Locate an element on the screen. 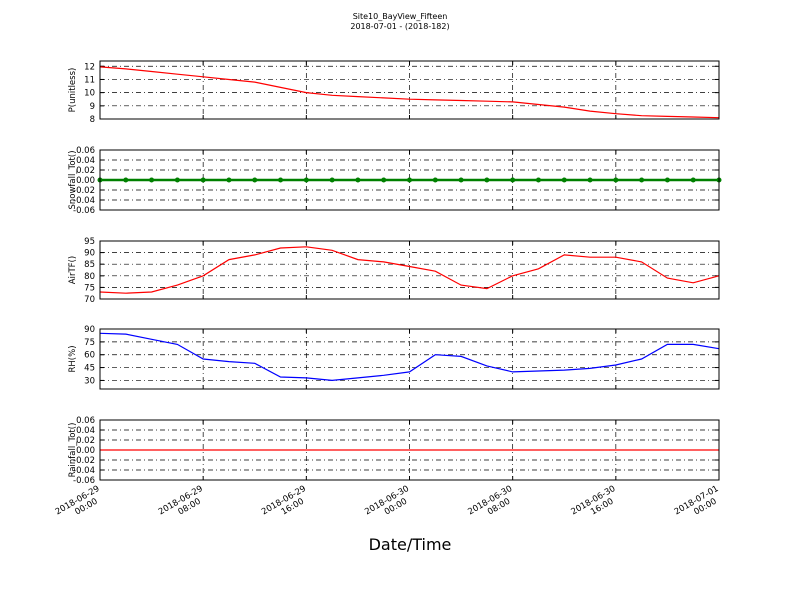  y-tick-label: 45 is located at coordinates (89, 369).